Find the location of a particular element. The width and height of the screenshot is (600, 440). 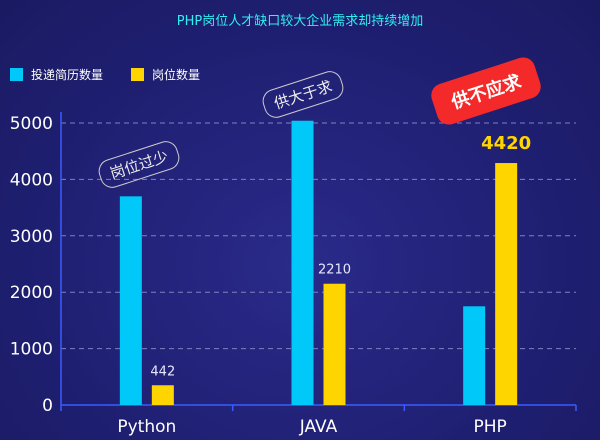

y-tick-label: 0 is located at coordinates (47, 406).